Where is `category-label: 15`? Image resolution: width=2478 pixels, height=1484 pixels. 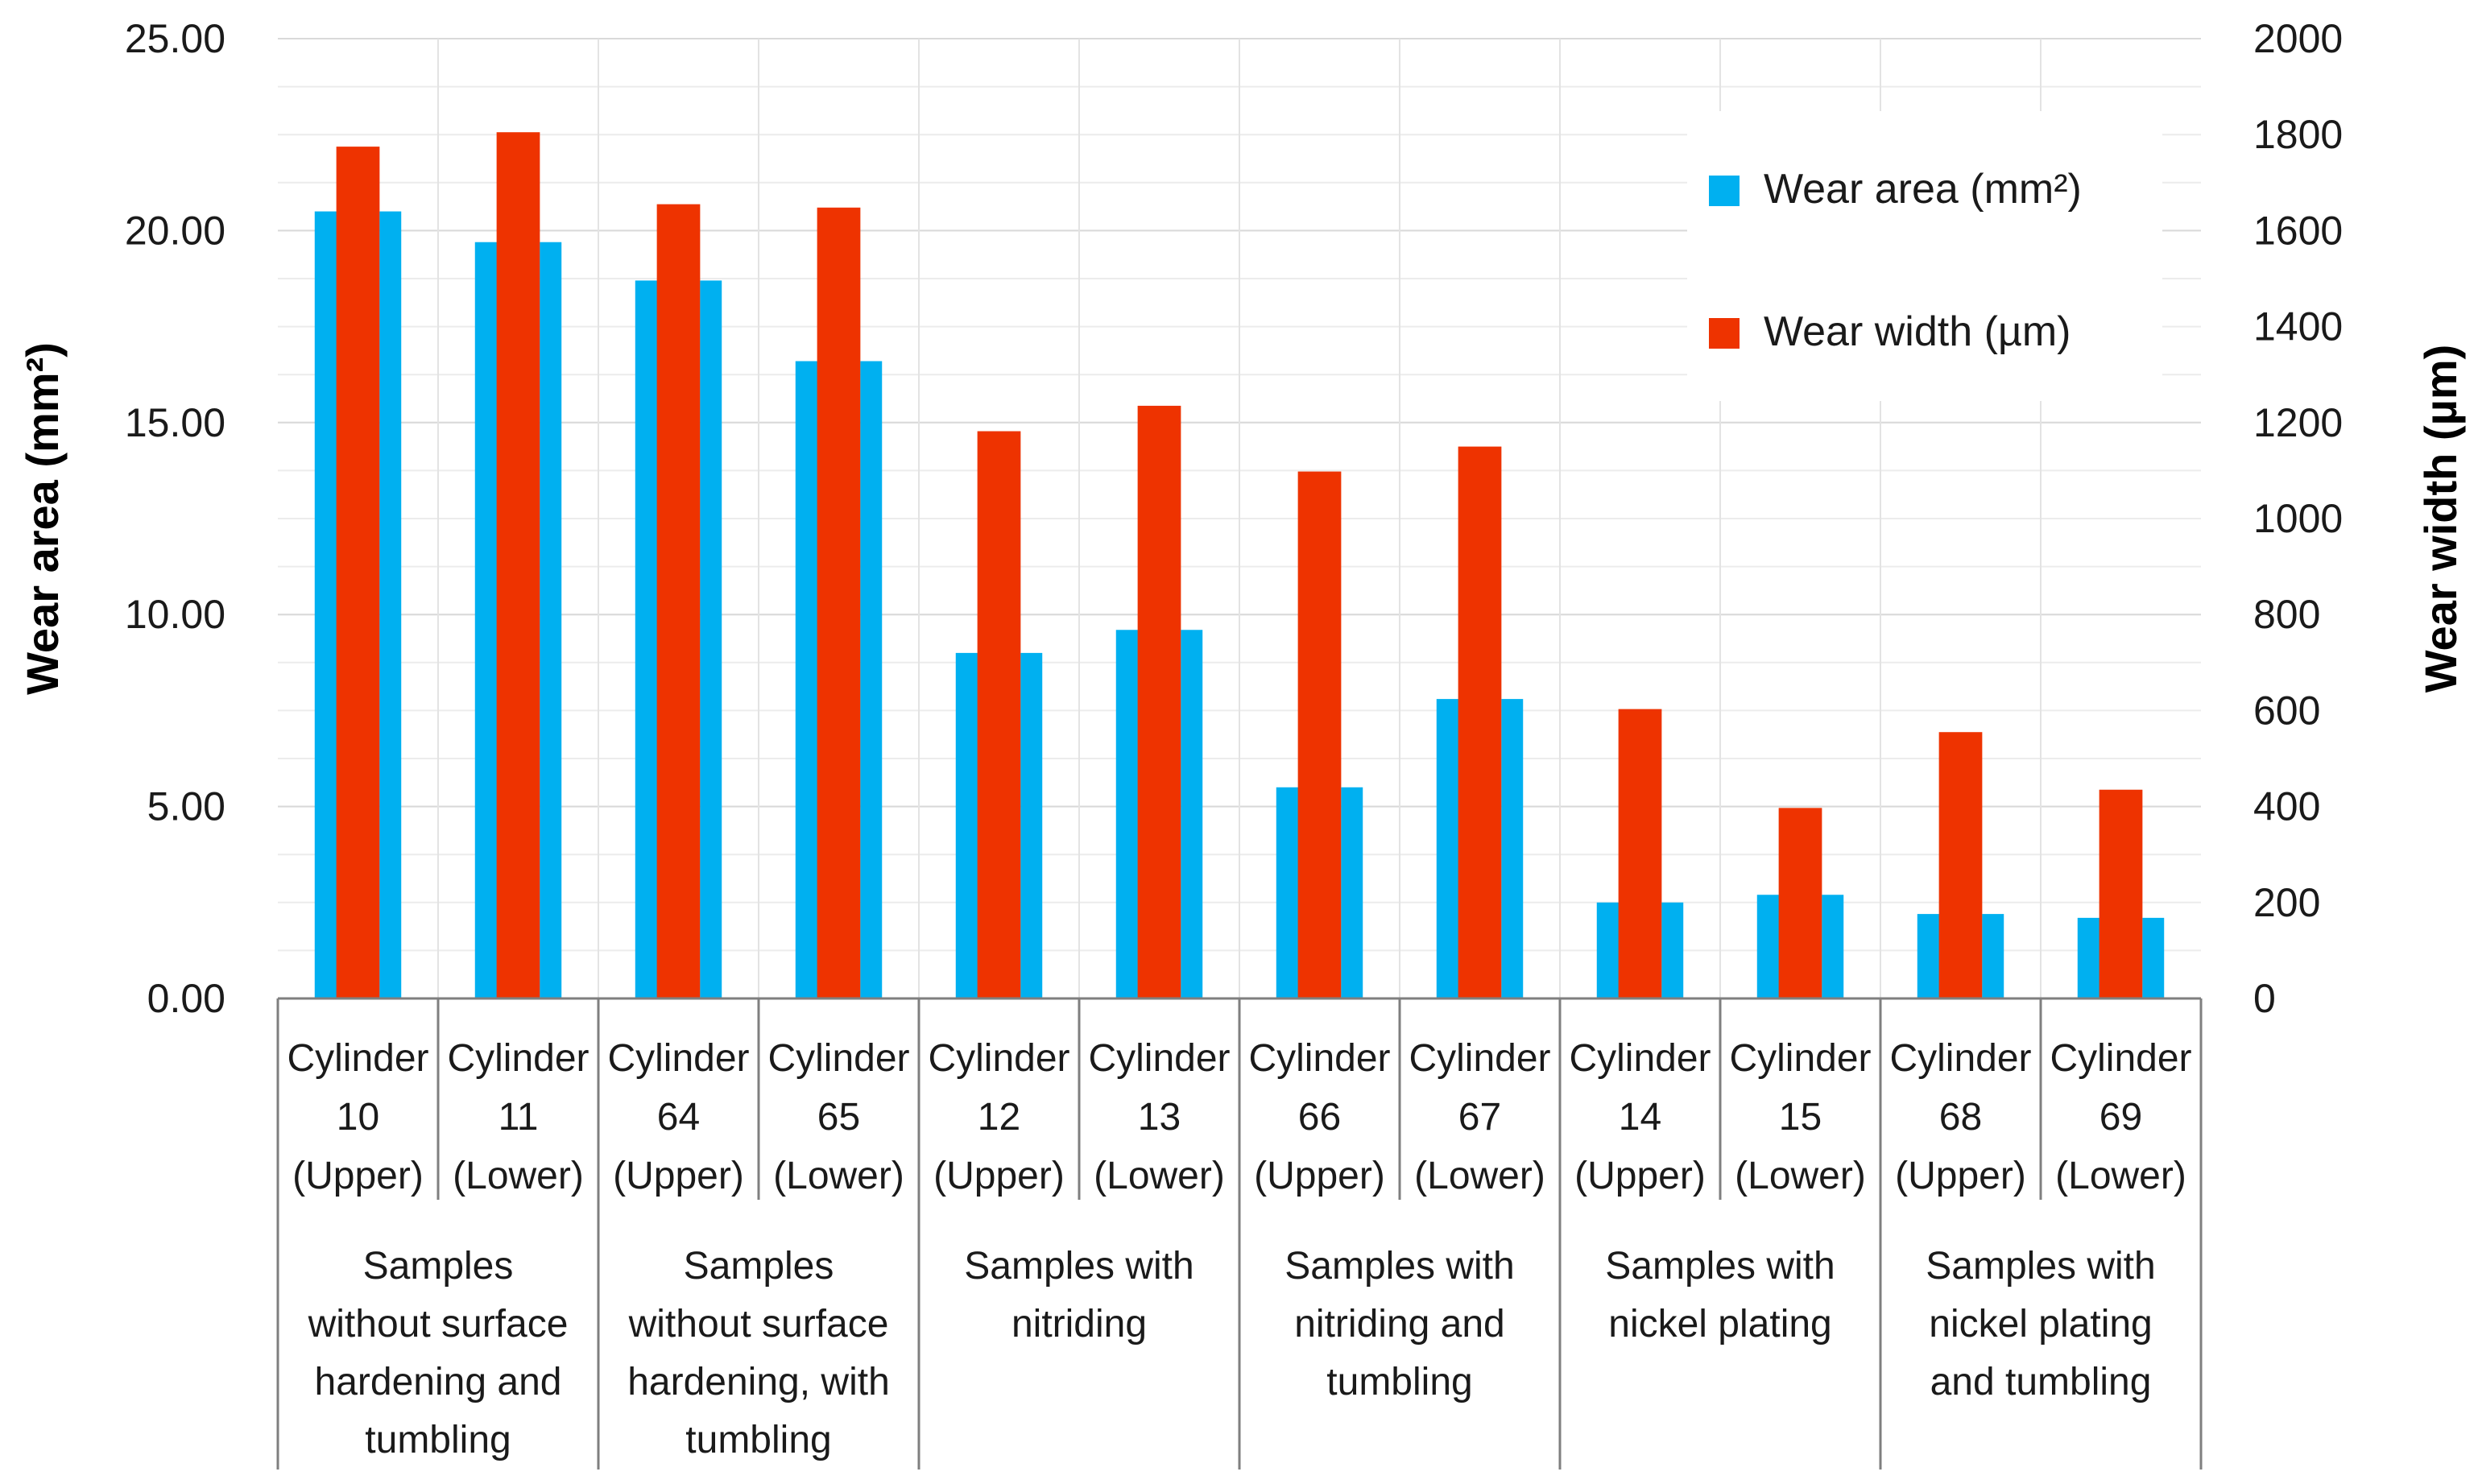 category-label: 15 is located at coordinates (1800, 1117).